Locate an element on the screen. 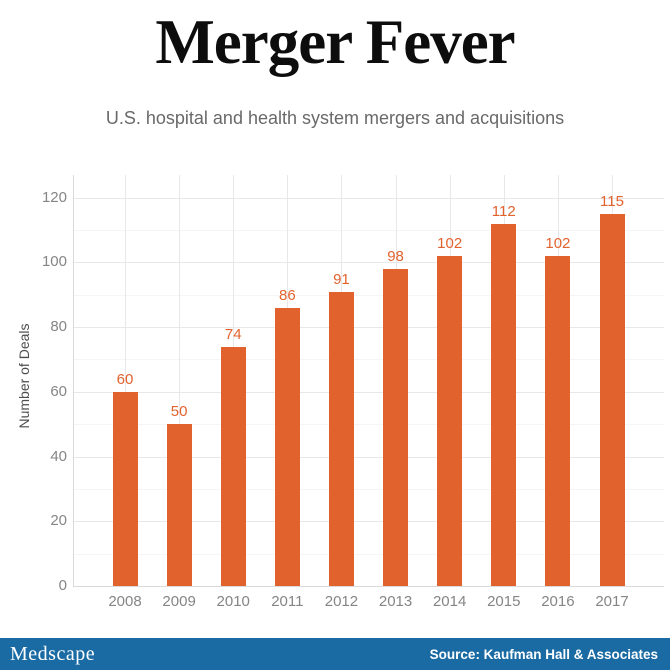 Image resolution: width=670 pixels, height=670 pixels. x-tick-label: 2012 is located at coordinates (341, 601).